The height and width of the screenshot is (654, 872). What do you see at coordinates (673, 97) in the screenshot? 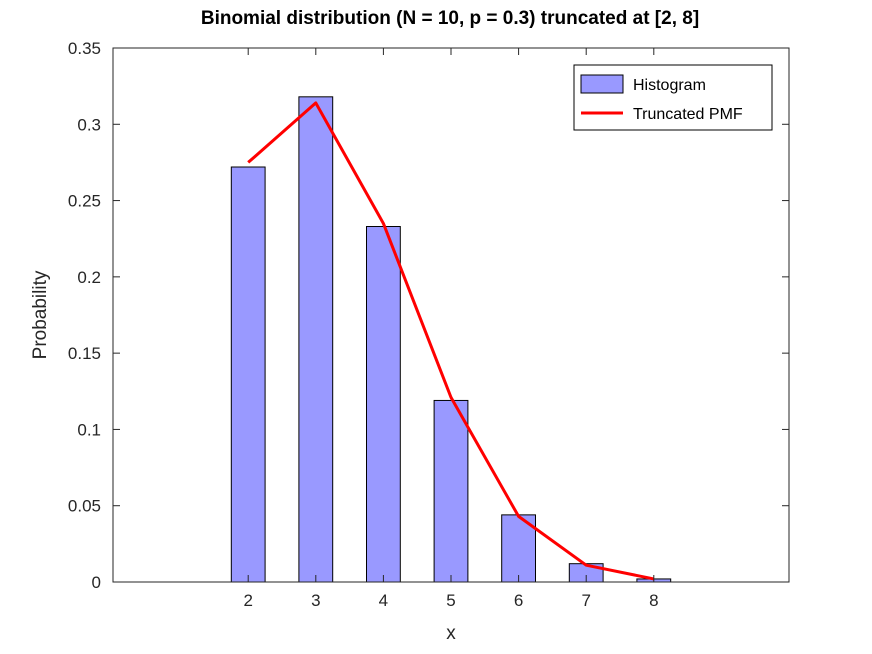
I see `legend: Histogram Truncated PMF` at bounding box center [673, 97].